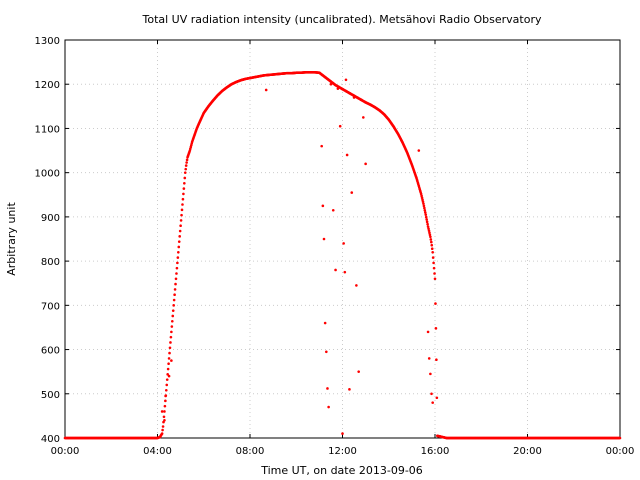  Describe the element at coordinates (50, 439) in the screenshot. I see `y-tick-label: 400` at that location.